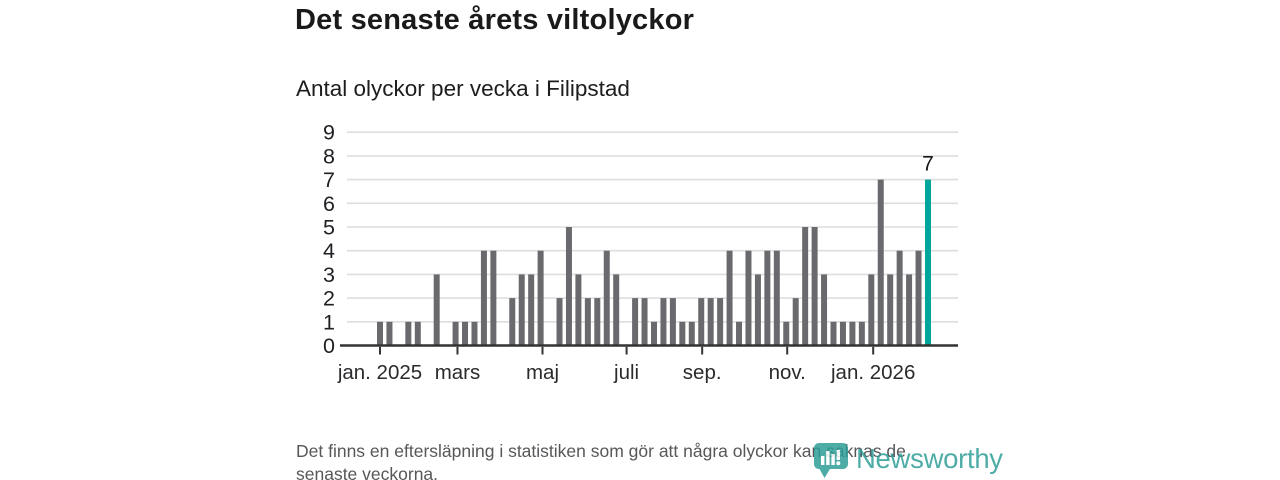 The height and width of the screenshot is (480, 1280). What do you see at coordinates (329, 299) in the screenshot?
I see `y-axis-label: 2` at bounding box center [329, 299].